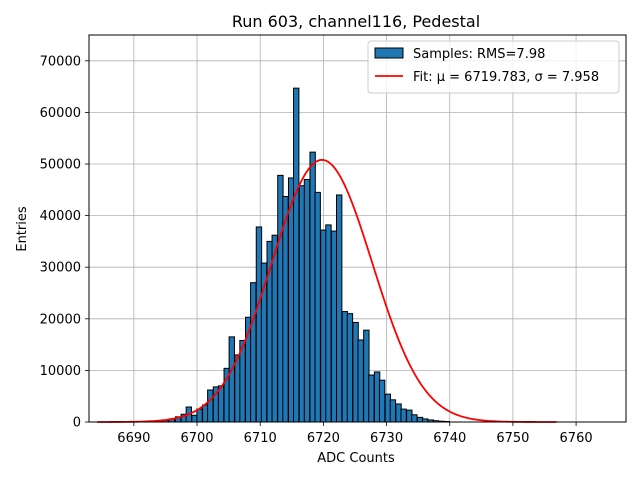  Describe the element at coordinates (386, 438) in the screenshot. I see `x-tick-label: 6730` at that location.